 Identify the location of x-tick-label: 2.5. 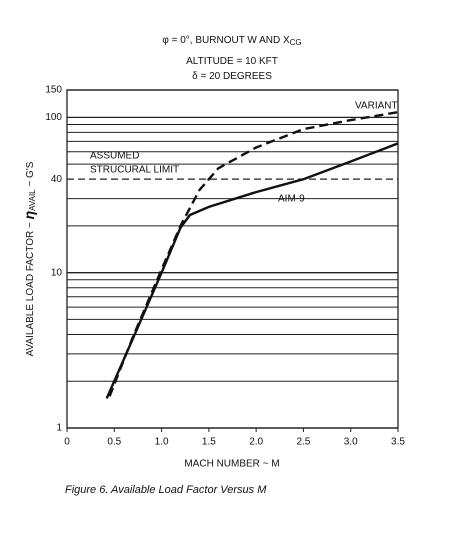
(303, 442).